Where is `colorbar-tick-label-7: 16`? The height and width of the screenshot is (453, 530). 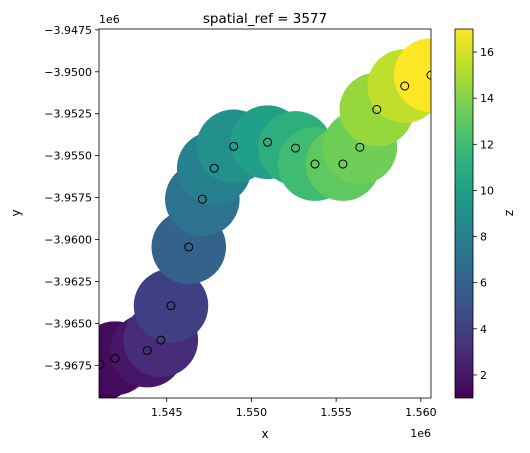
colorbar-tick-label-7: 16 is located at coordinates (487, 52).